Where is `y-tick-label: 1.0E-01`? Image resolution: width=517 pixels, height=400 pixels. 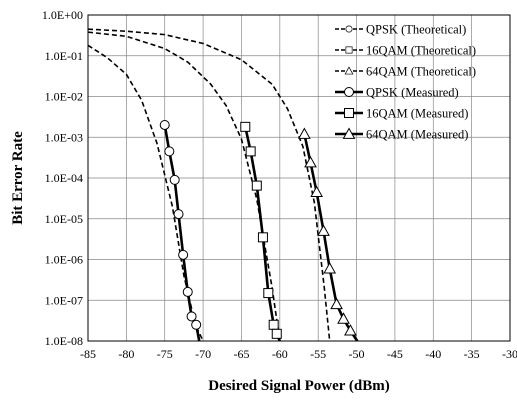
y-tick-label: 1.0E-01 is located at coordinates (64, 56).